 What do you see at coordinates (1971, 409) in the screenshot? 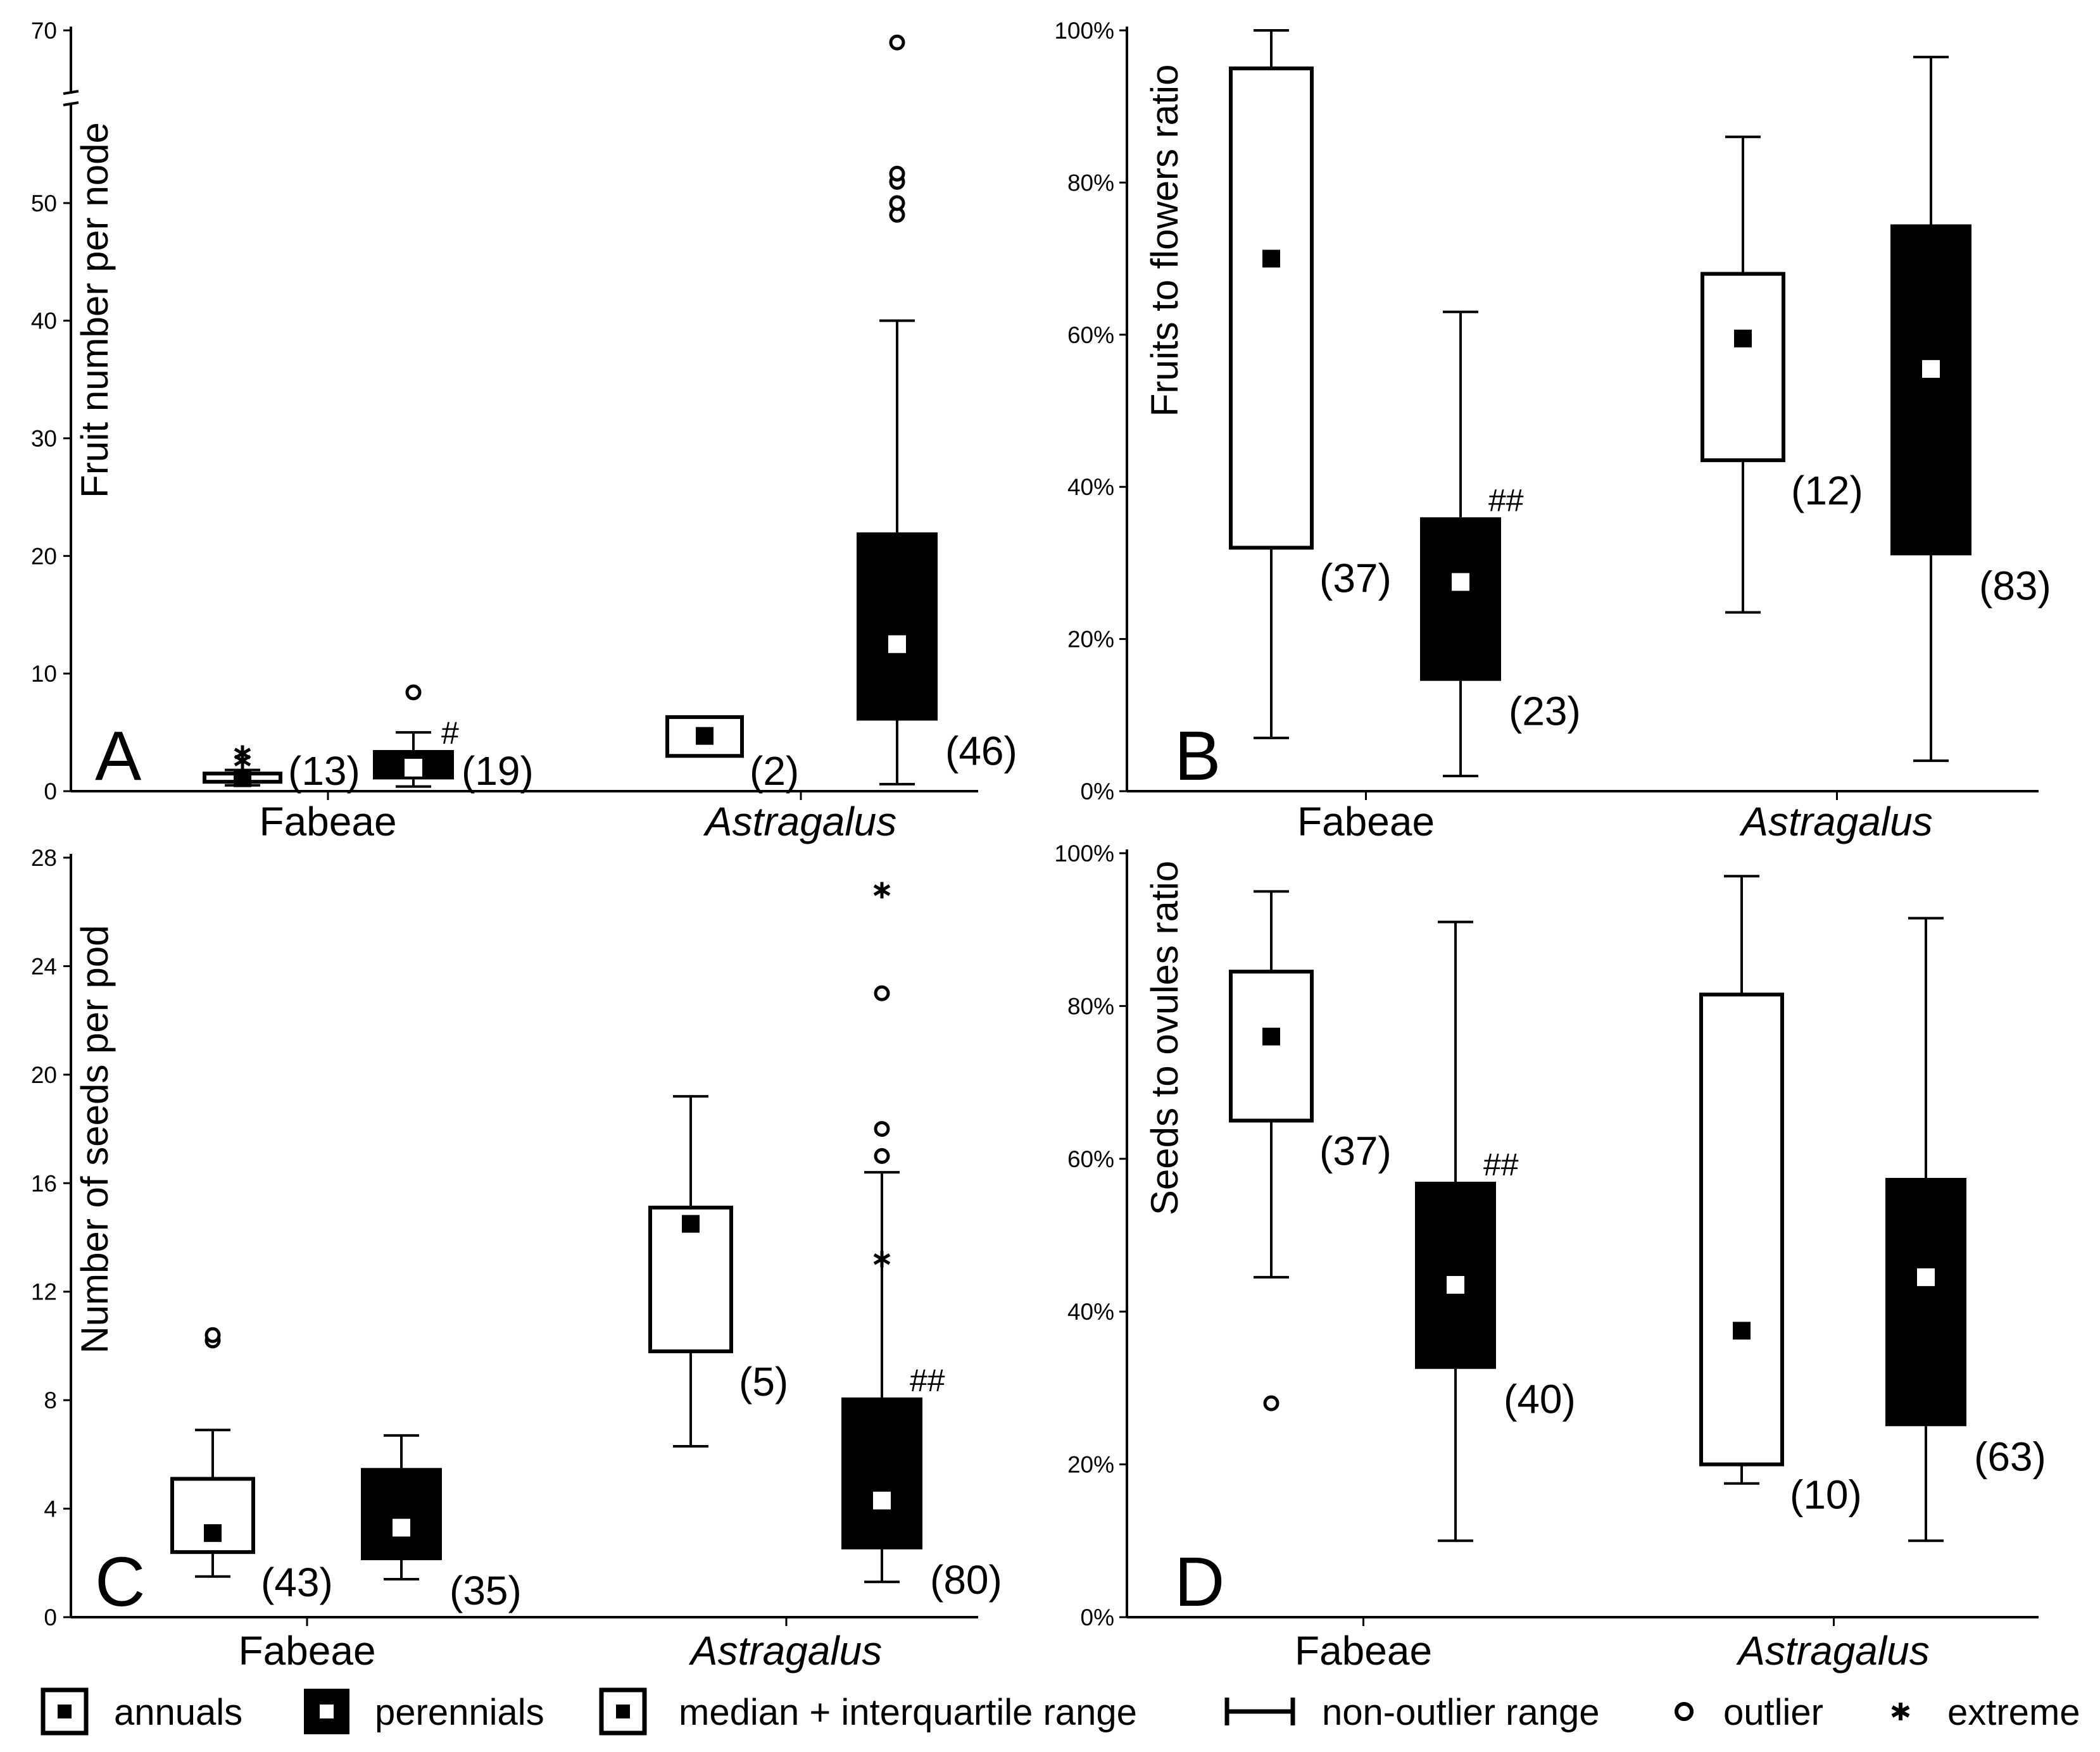
I see `box-group-perennial: (83)` at bounding box center [1971, 409].